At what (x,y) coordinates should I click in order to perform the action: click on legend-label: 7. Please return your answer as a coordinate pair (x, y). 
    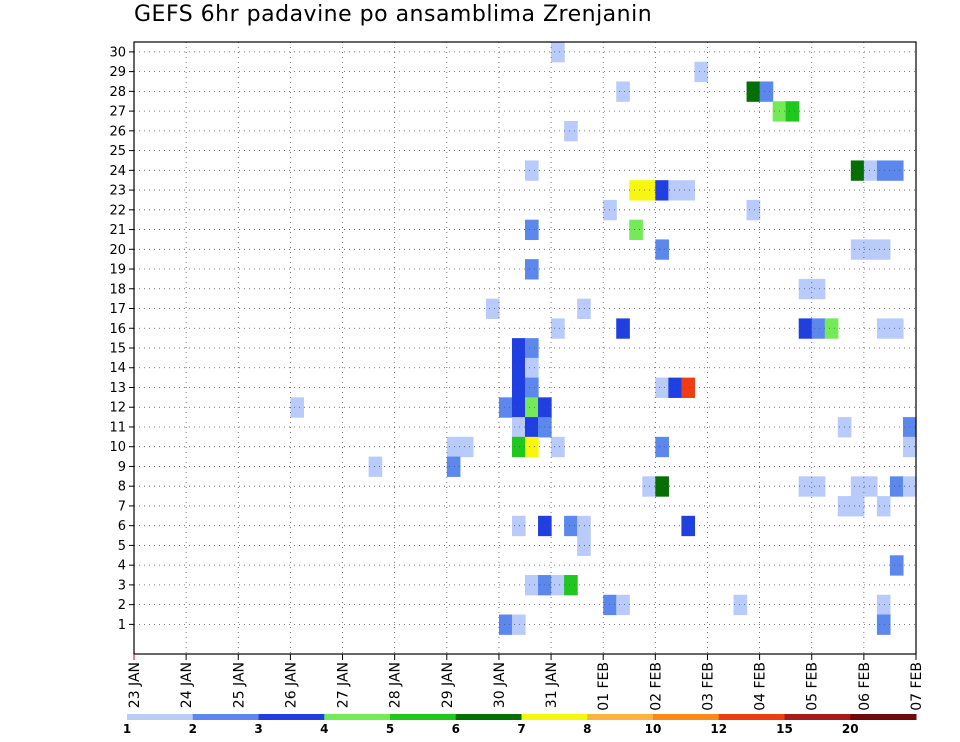
    Looking at the image, I should click on (521, 729).